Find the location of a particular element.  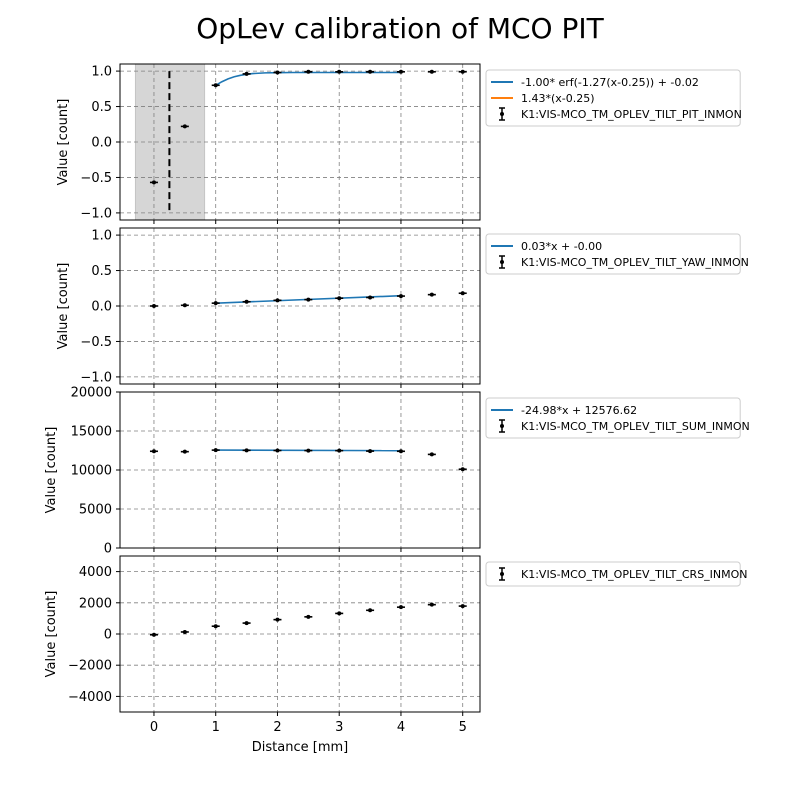

y-tick-label: −0.5 is located at coordinates (96, 178).